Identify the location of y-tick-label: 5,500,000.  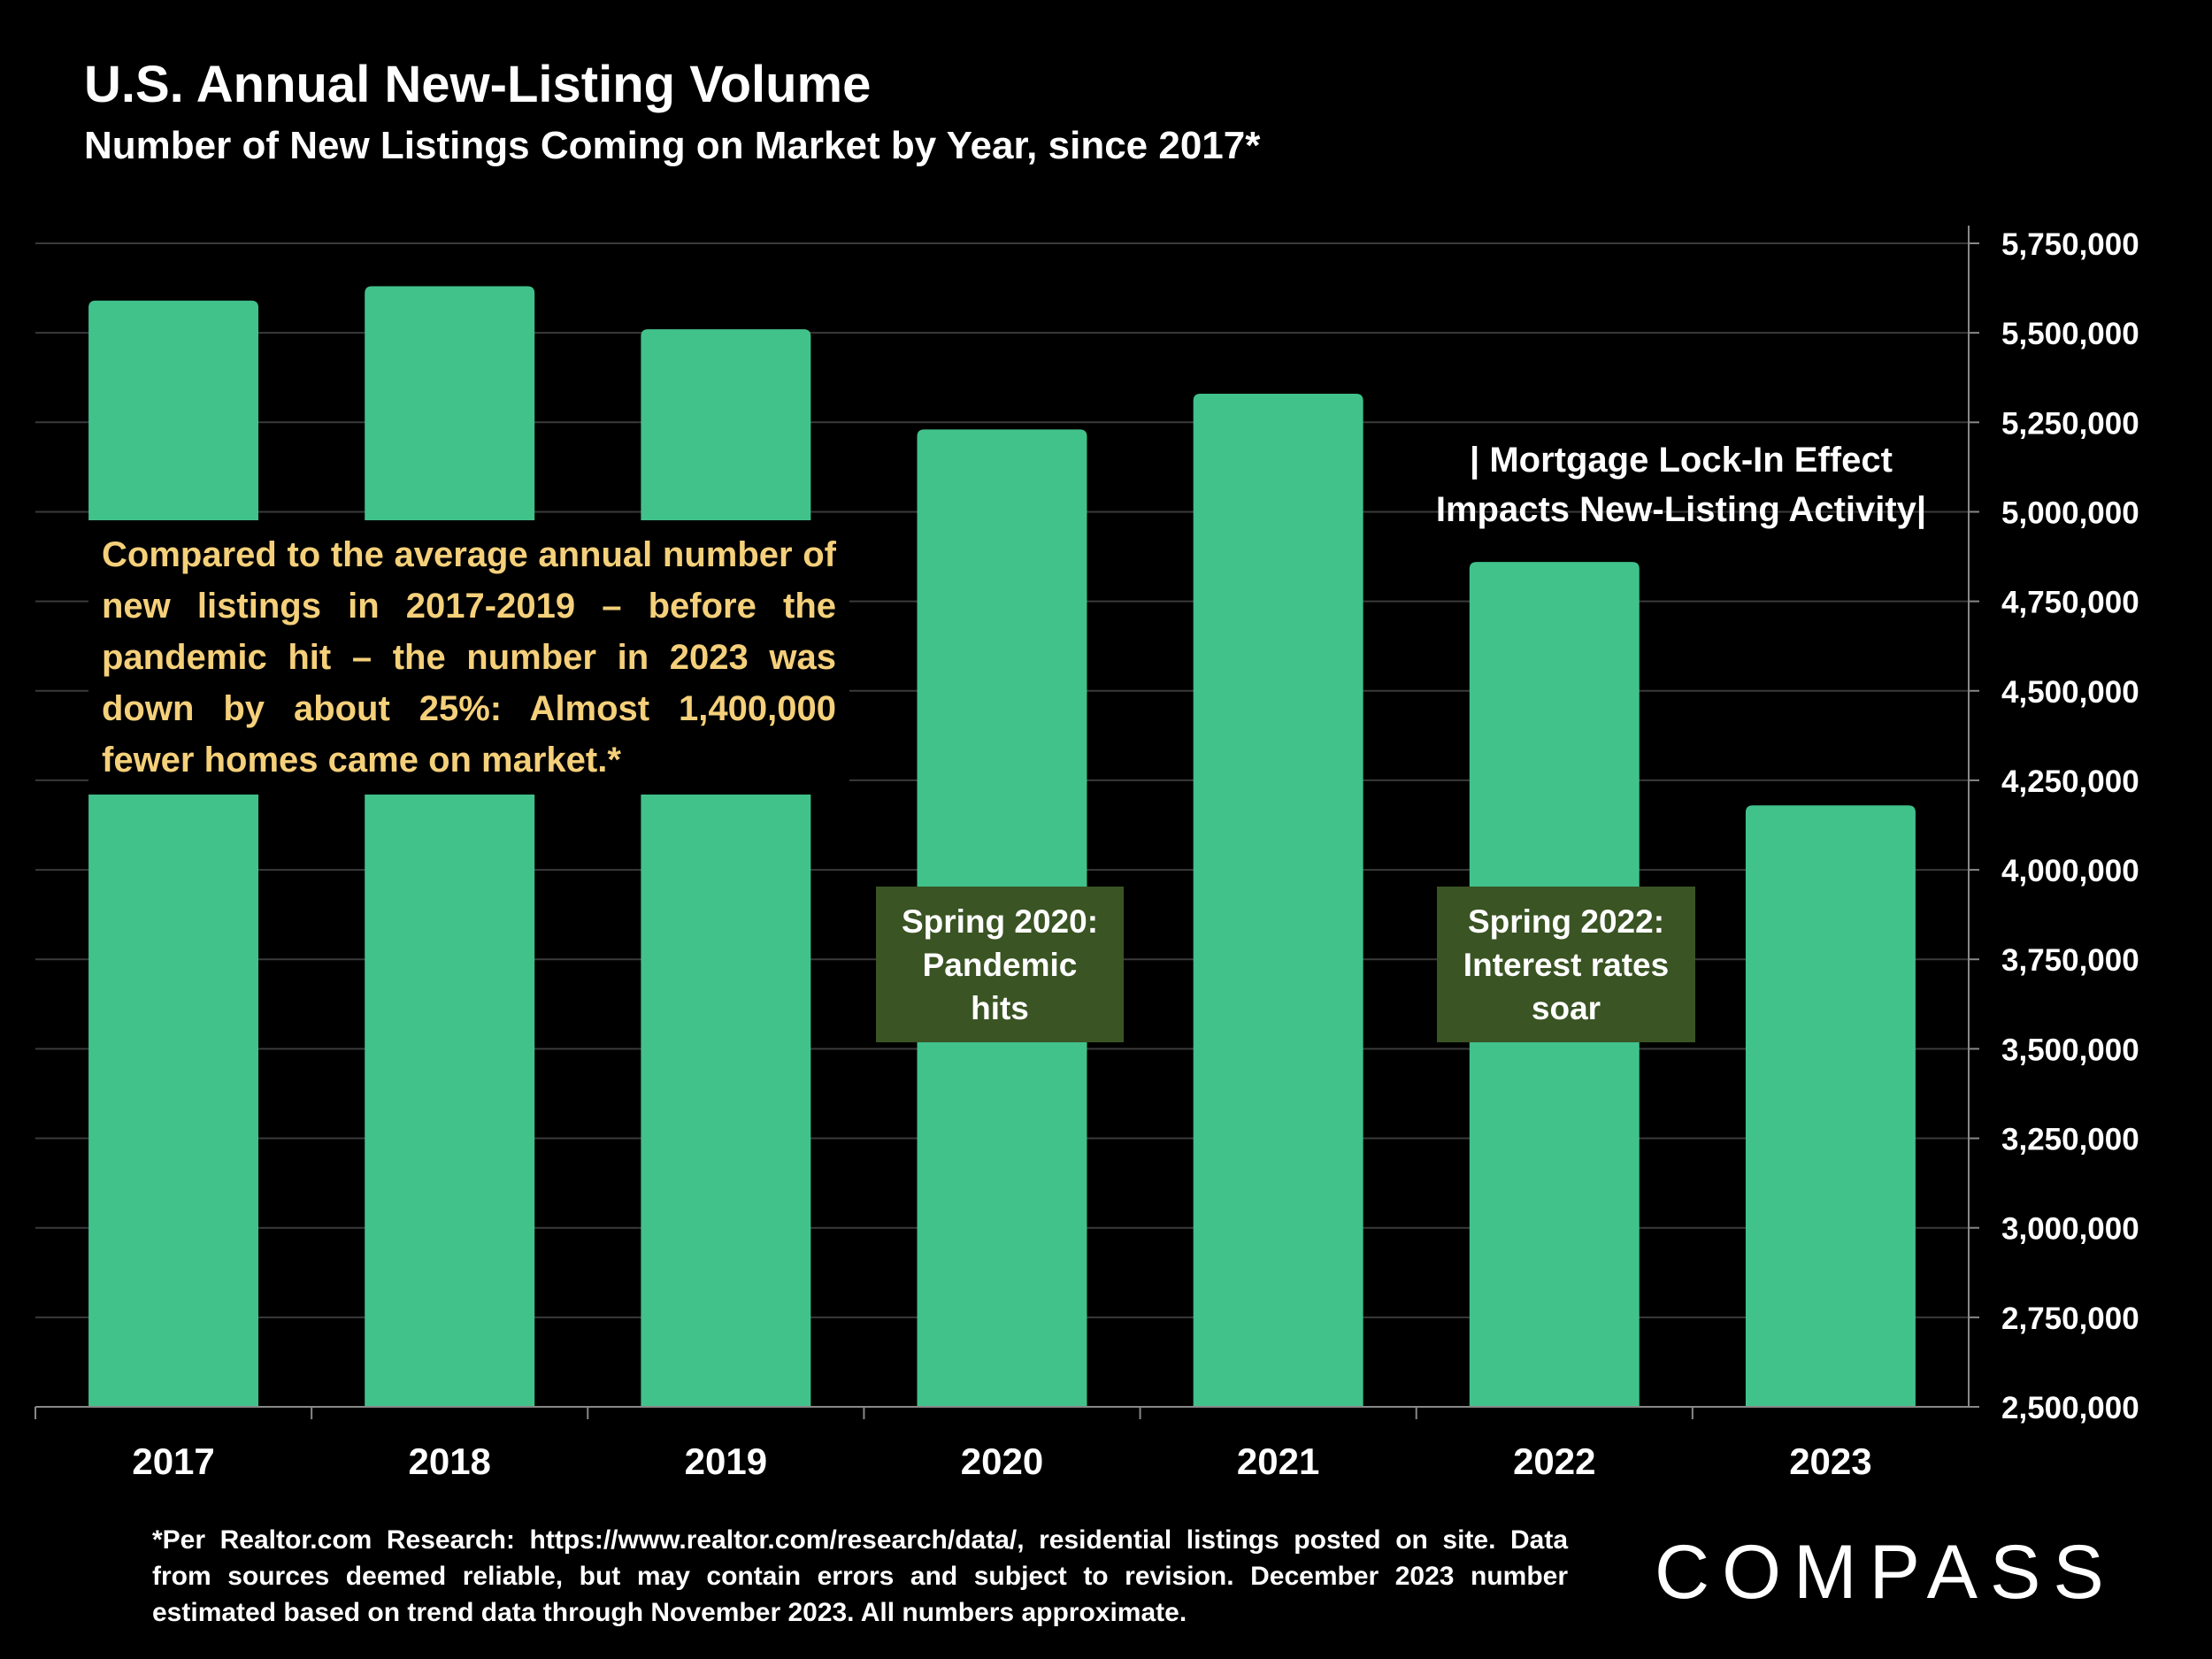
(2070, 334).